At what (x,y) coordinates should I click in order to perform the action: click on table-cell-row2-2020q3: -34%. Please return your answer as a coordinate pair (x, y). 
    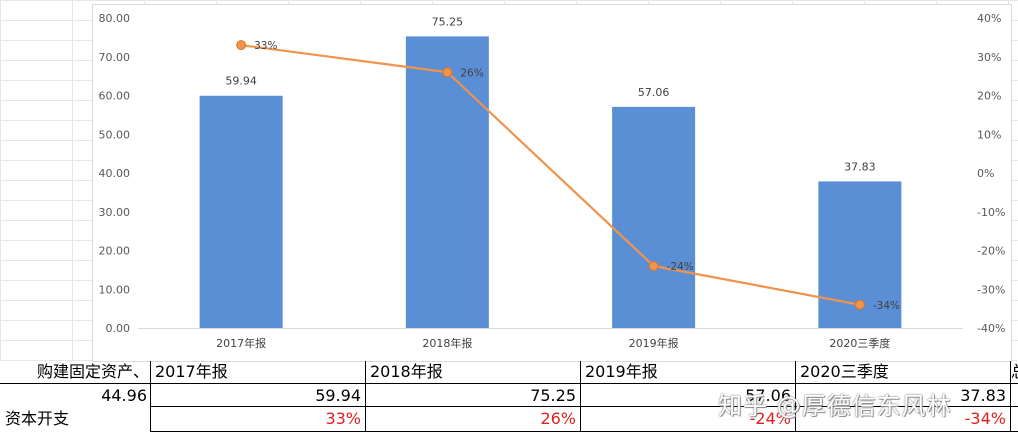
    Looking at the image, I should click on (985, 418).